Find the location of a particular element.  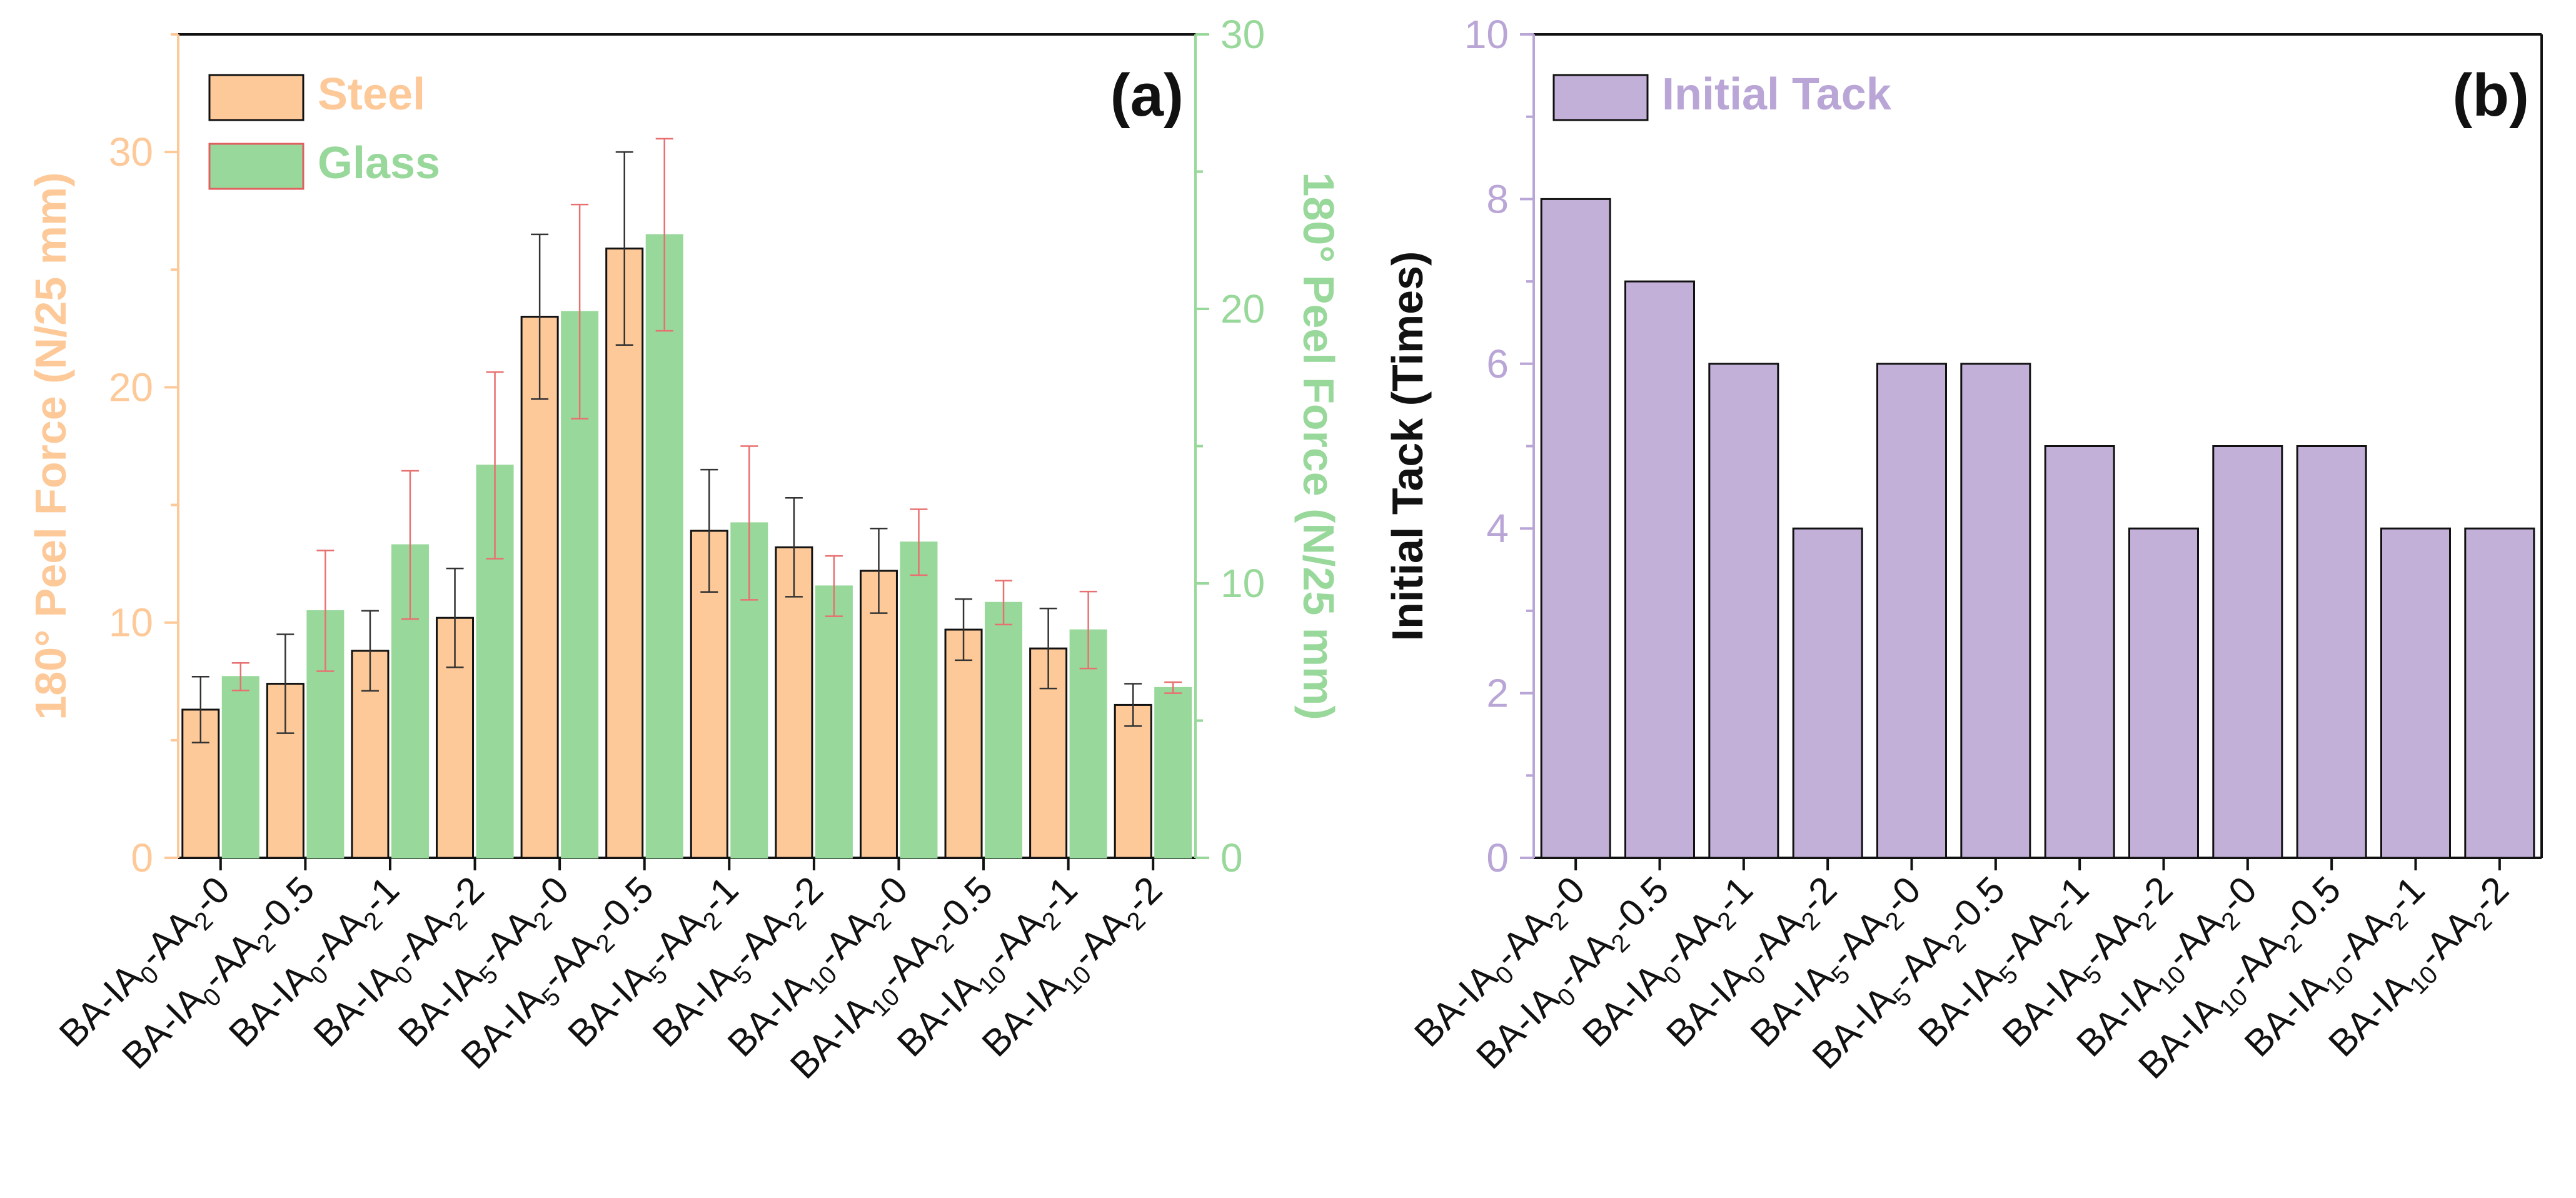

legend-swatch-steel is located at coordinates (256, 97).